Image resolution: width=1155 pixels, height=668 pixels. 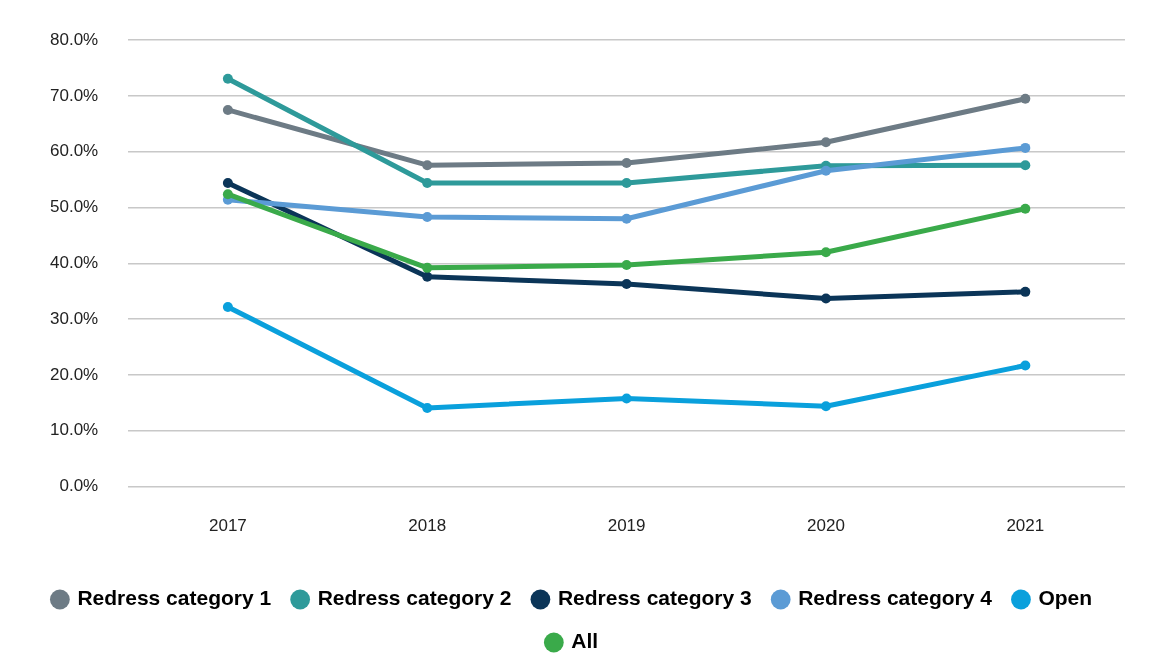 What do you see at coordinates (74, 95) in the screenshot?
I see `y-tick-label: 70.0%` at bounding box center [74, 95].